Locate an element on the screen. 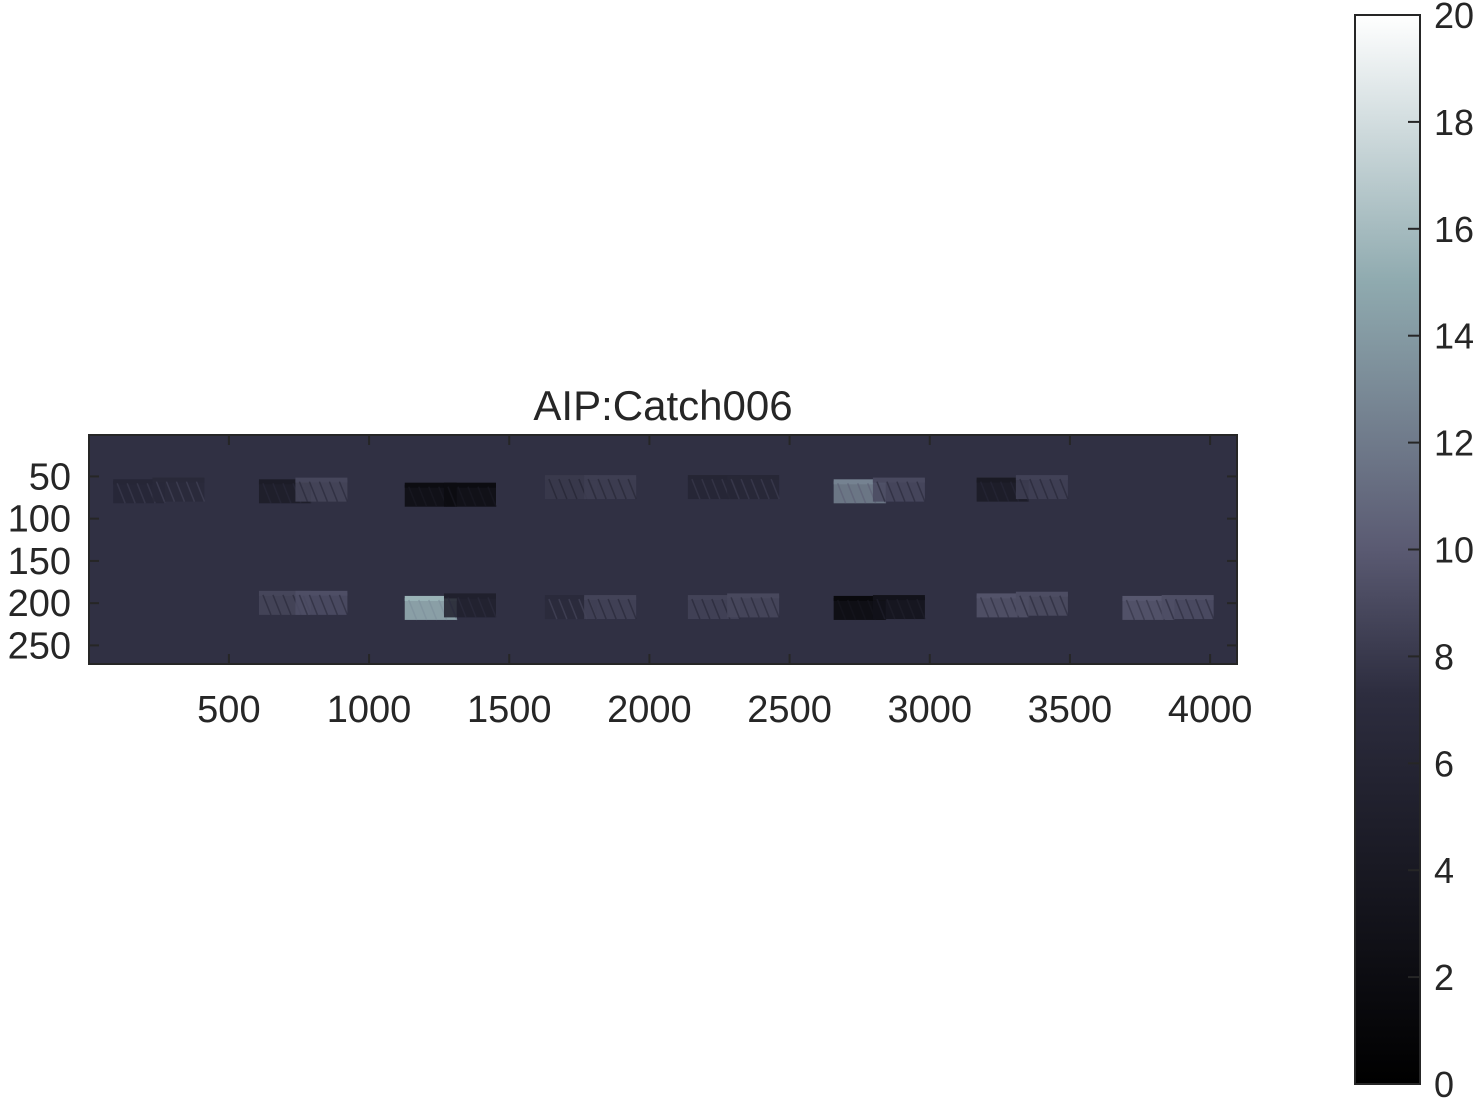  heatmap-patches is located at coordinates (664, 548).